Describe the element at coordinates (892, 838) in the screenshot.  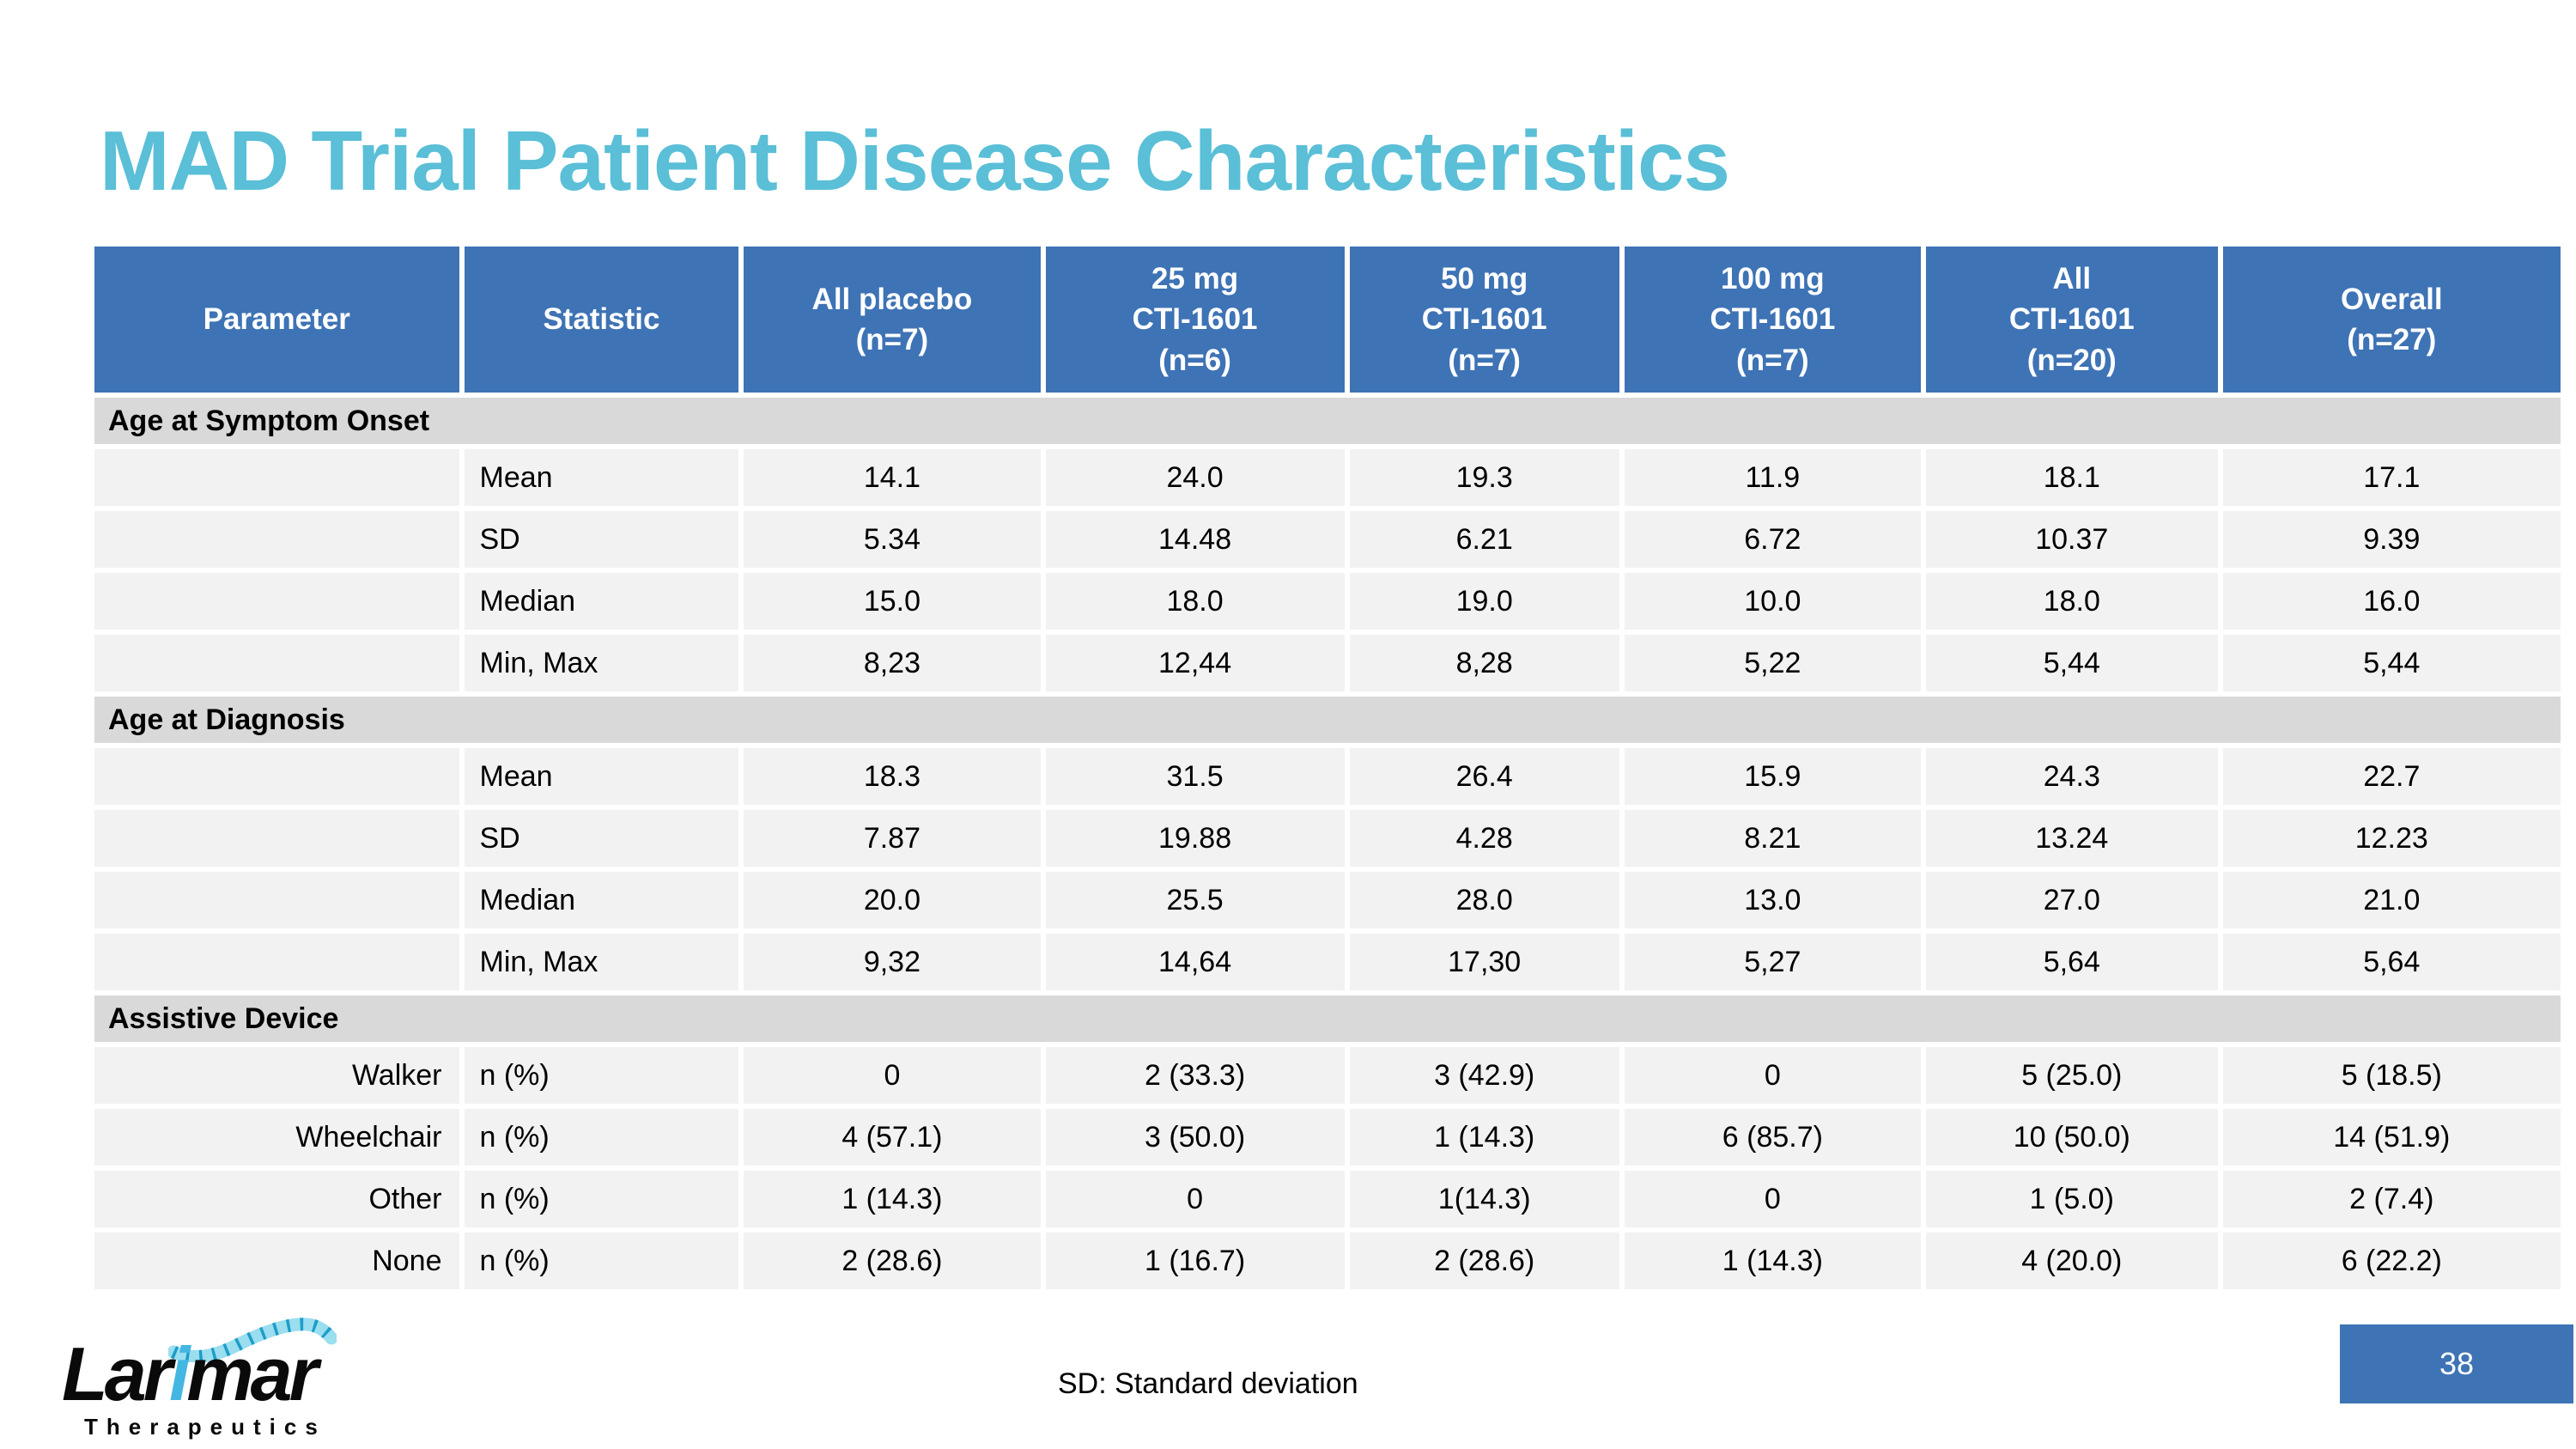
I see `value-cell: 7.87` at that location.